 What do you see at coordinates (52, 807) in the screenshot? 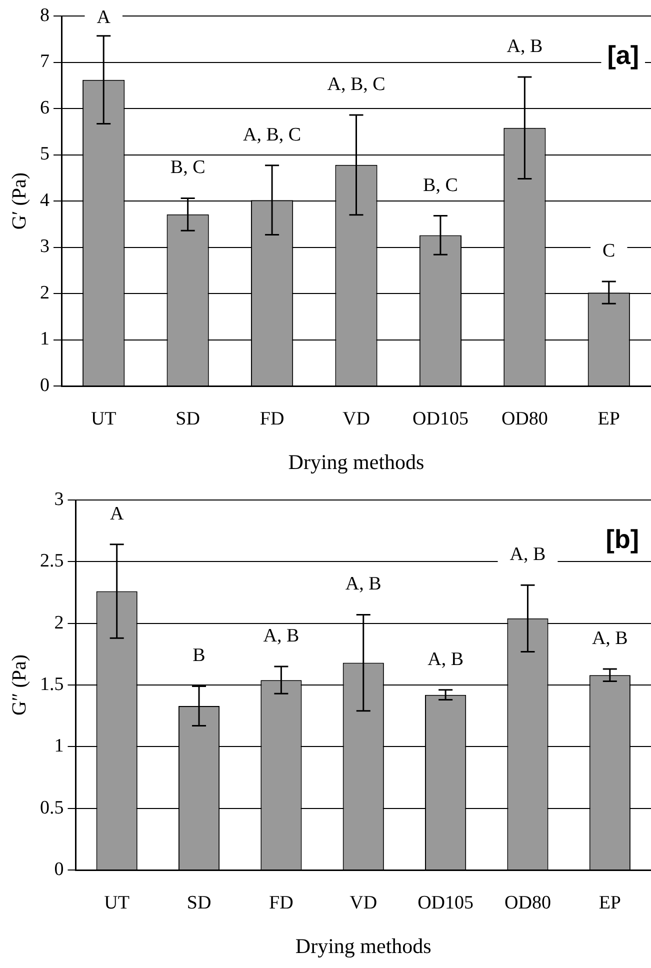
I see `y-tick-label: 0.5` at bounding box center [52, 807].